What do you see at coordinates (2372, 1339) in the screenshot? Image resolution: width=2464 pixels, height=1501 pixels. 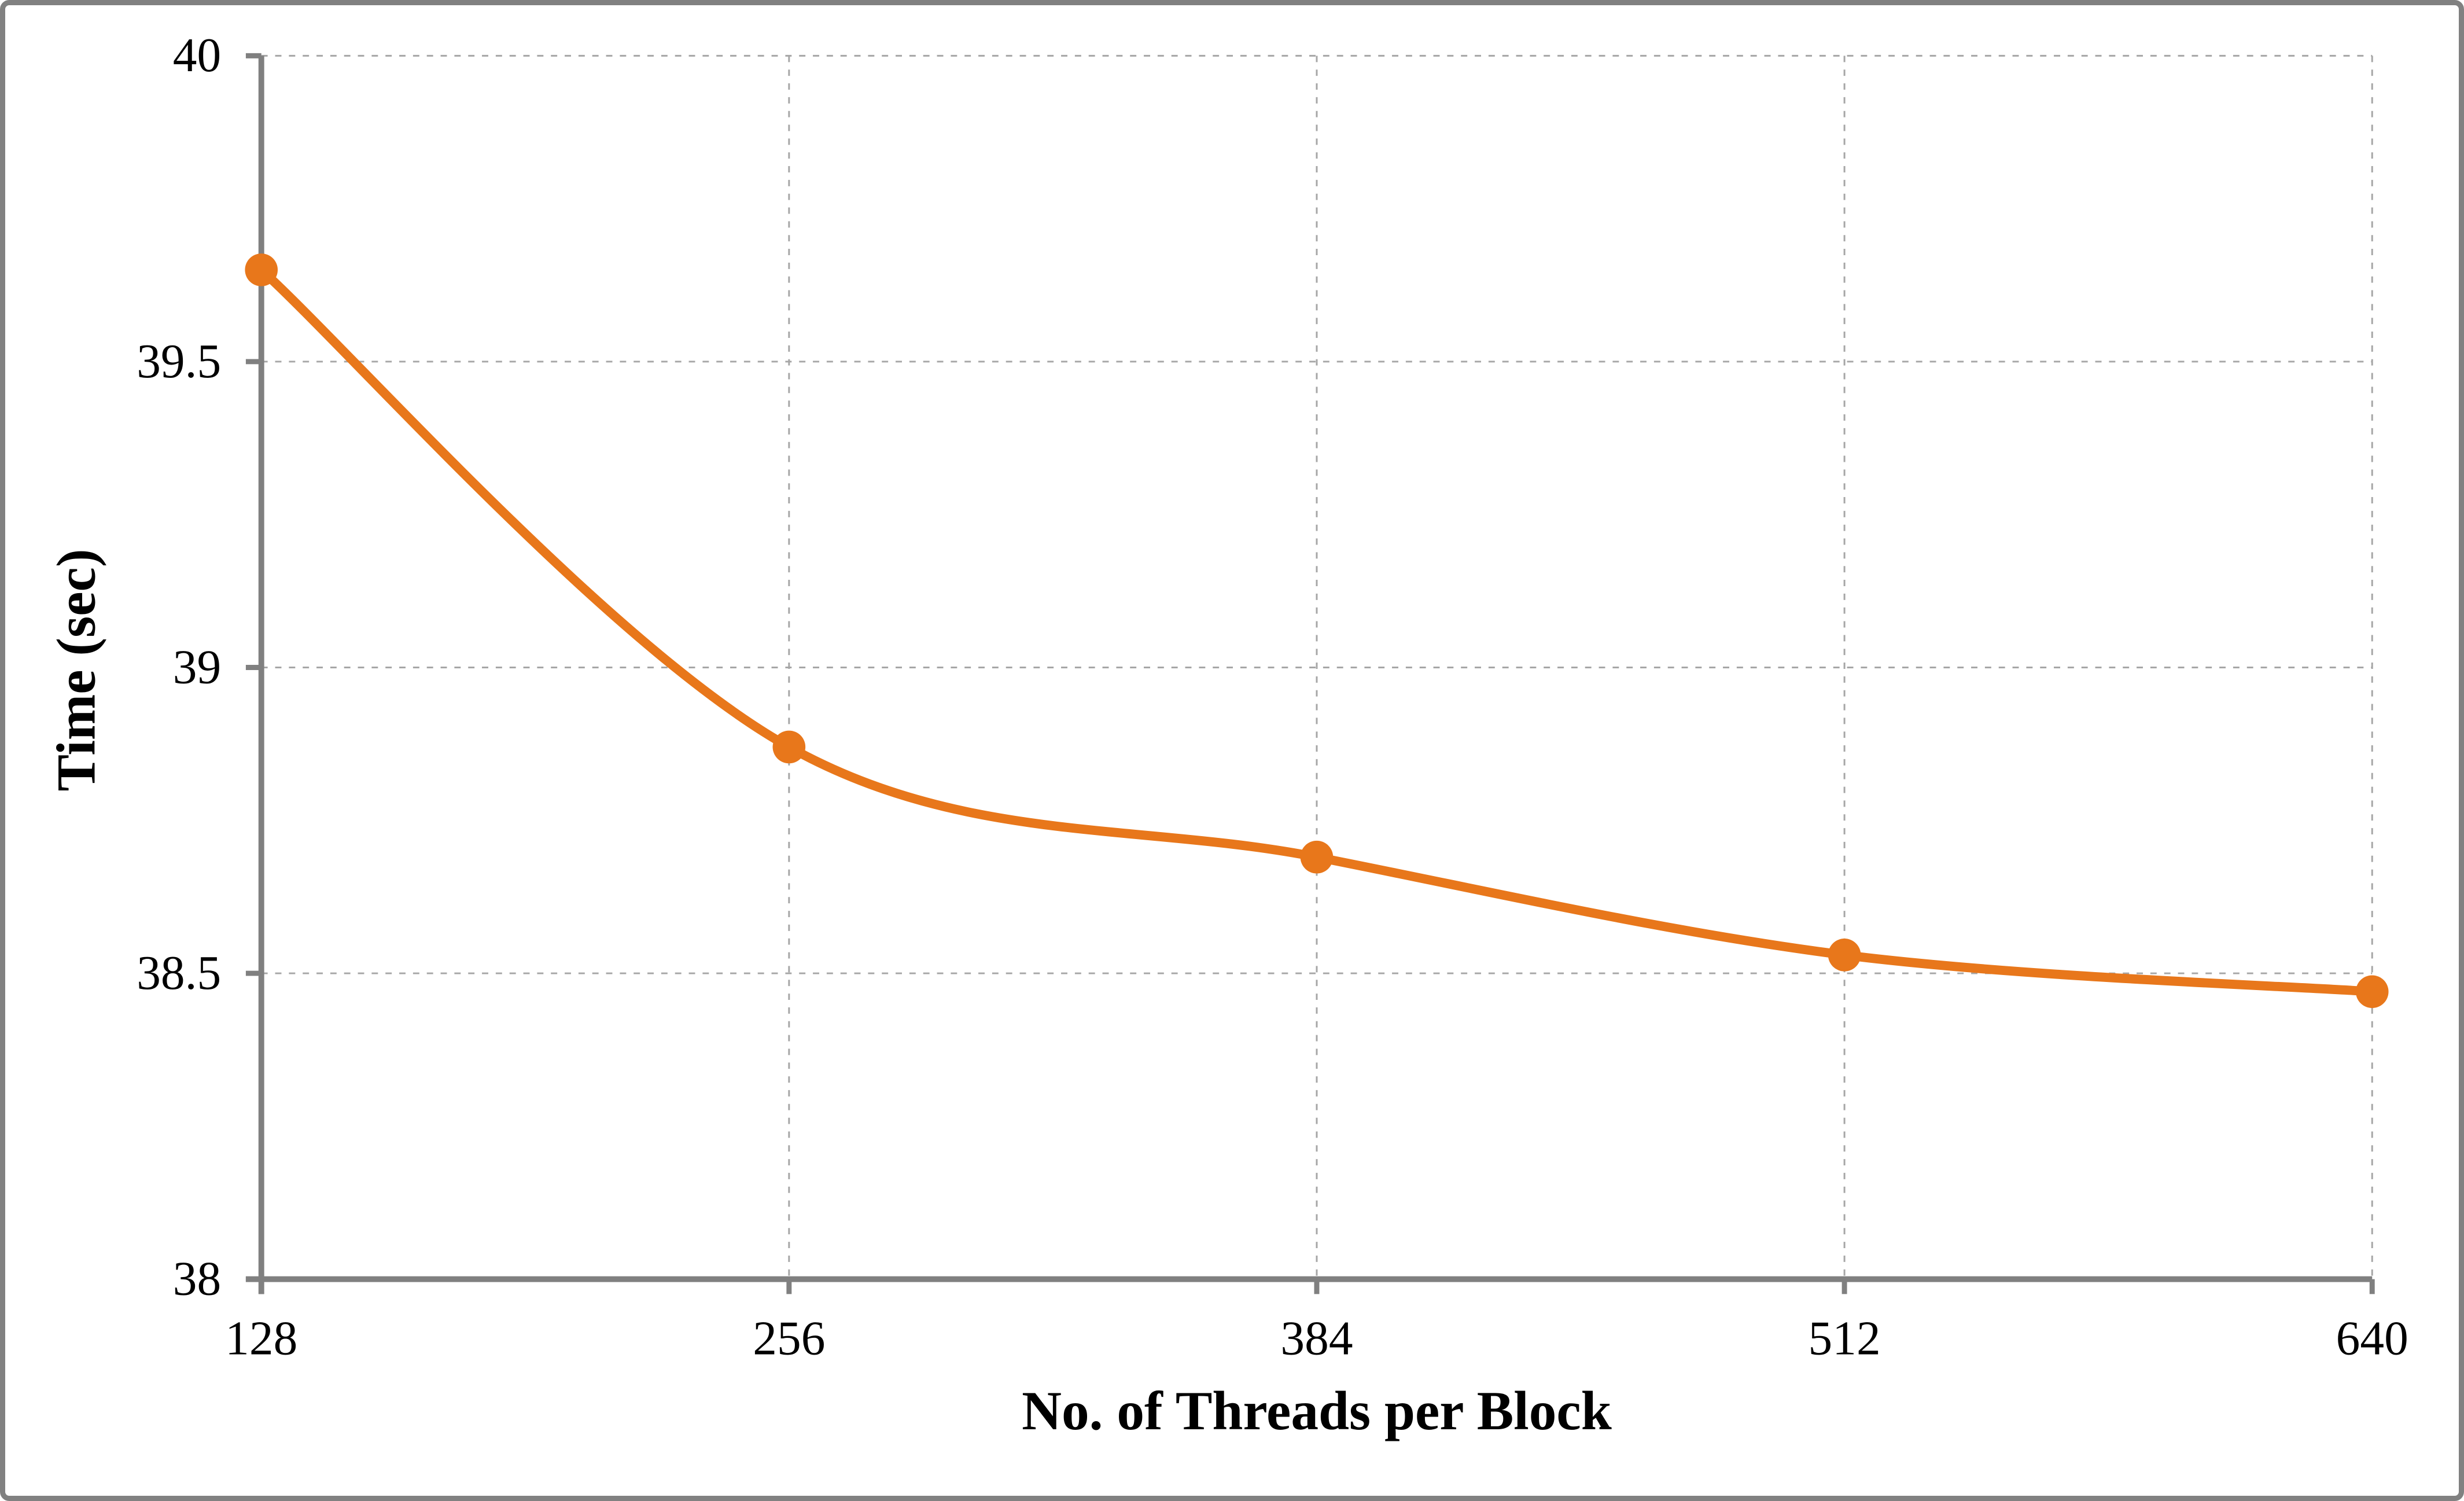 I see `x-tick-label: 640` at bounding box center [2372, 1339].